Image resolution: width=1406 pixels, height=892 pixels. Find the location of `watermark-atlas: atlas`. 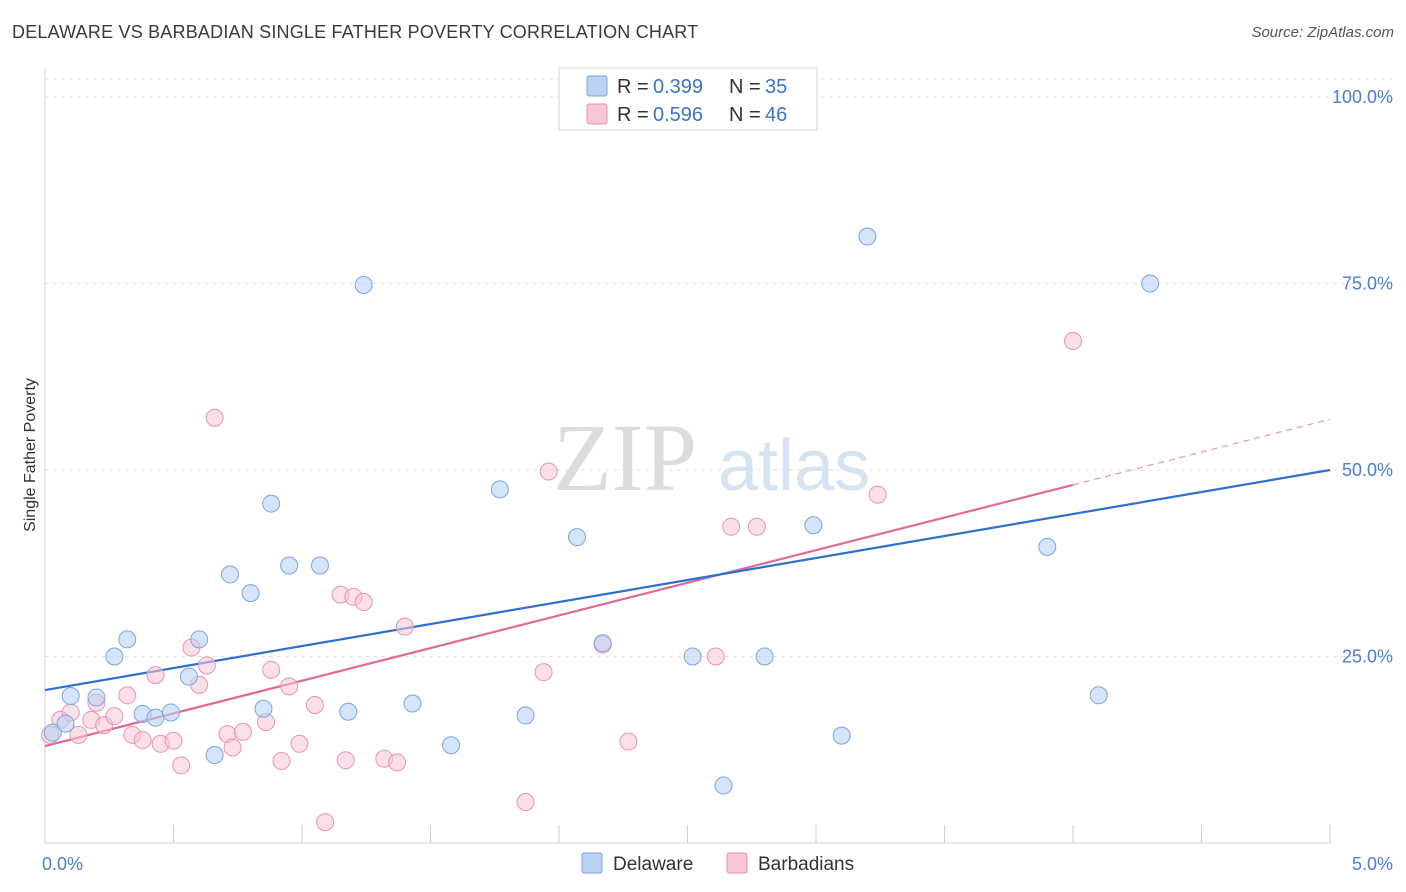

watermark-atlas: atlas is located at coordinates (794, 466).